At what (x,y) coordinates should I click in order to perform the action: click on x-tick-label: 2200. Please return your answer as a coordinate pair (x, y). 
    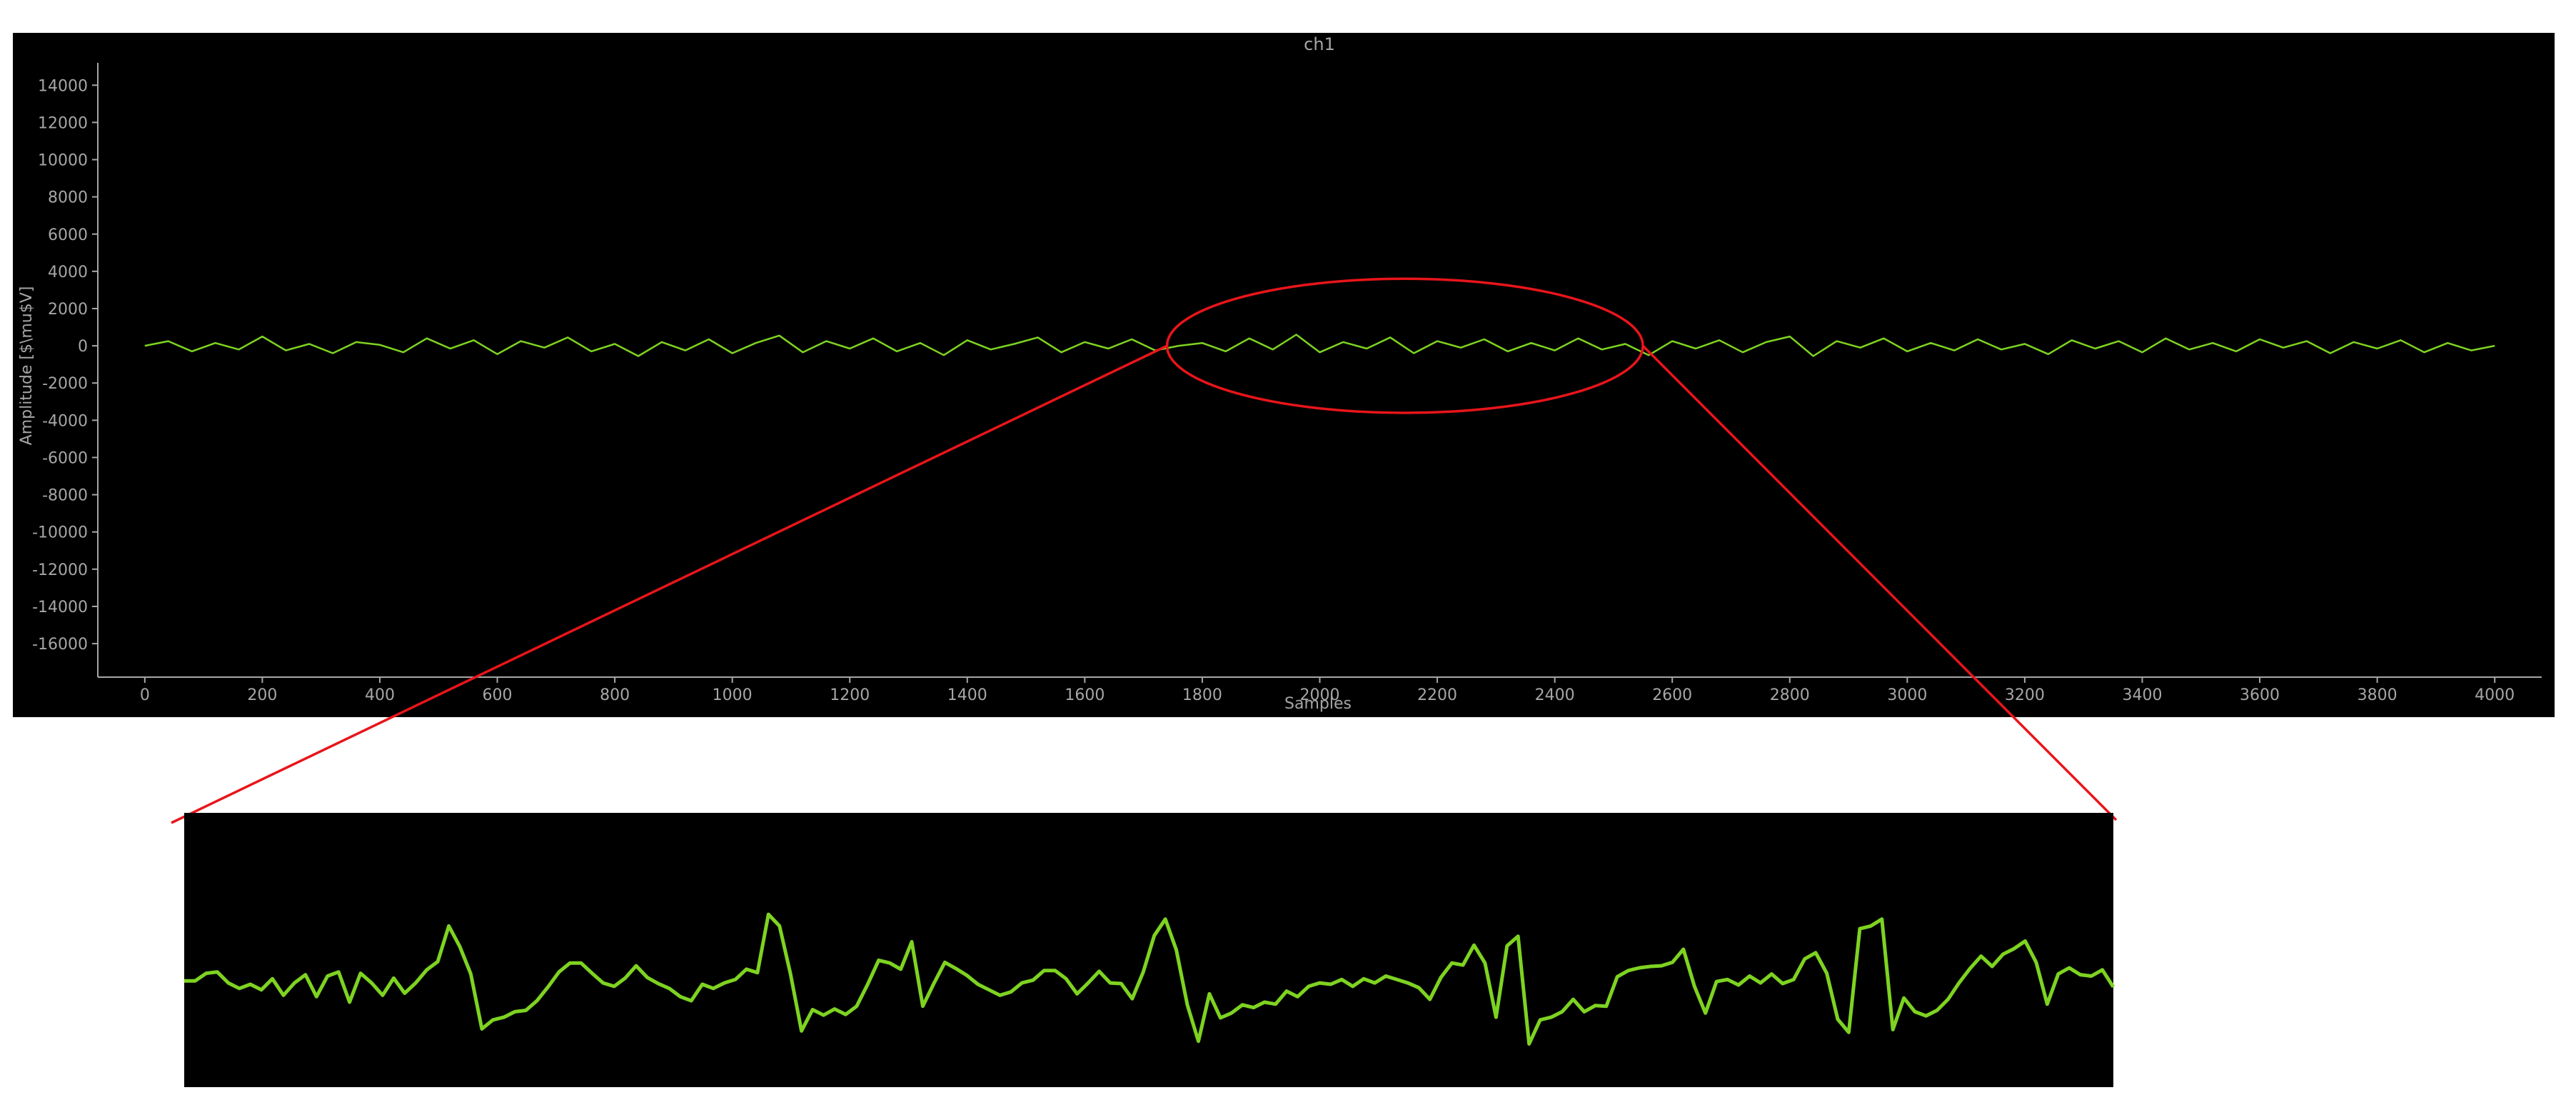
    Looking at the image, I should click on (1437, 695).